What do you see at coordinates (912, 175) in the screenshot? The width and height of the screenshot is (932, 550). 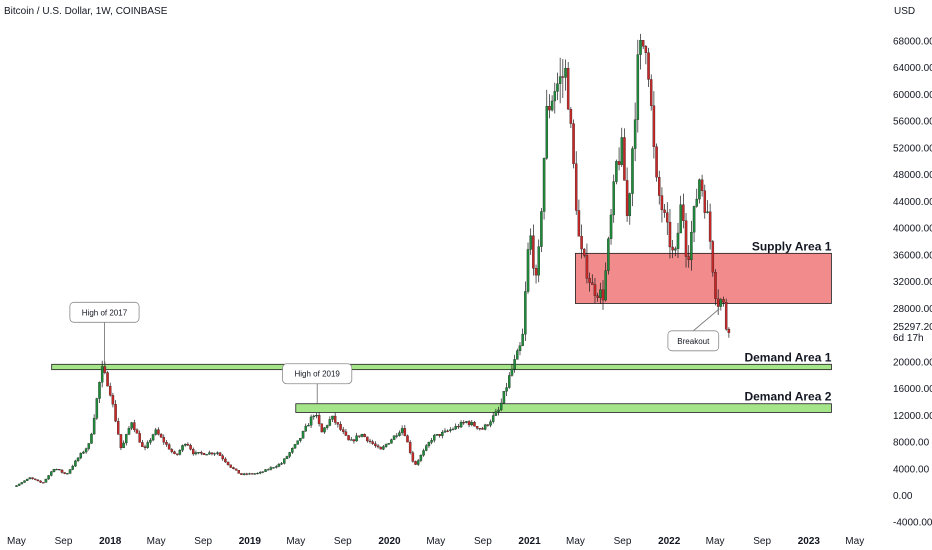 I see `y-tick-label: 48000.00` at bounding box center [912, 175].